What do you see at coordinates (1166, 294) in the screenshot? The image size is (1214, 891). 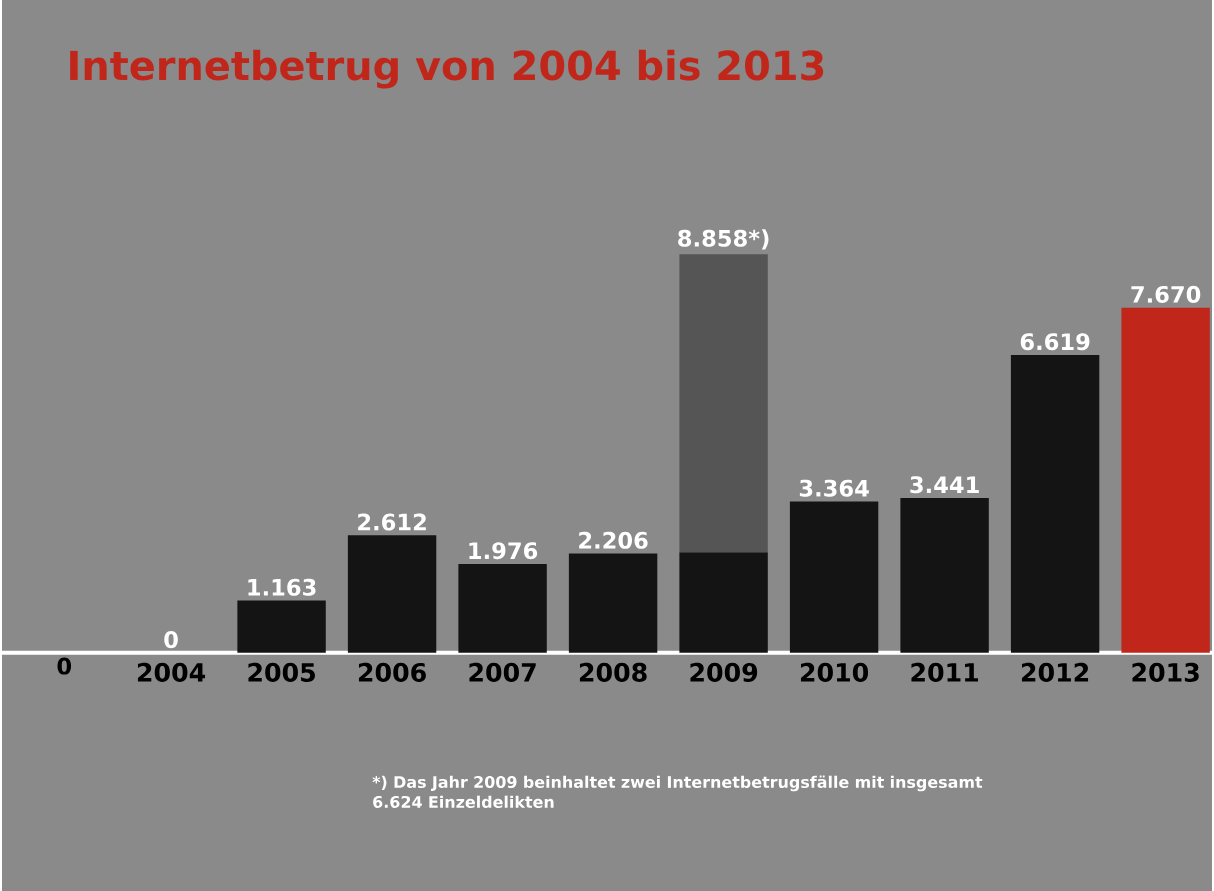 I see `data-label: 7.670` at bounding box center [1166, 294].